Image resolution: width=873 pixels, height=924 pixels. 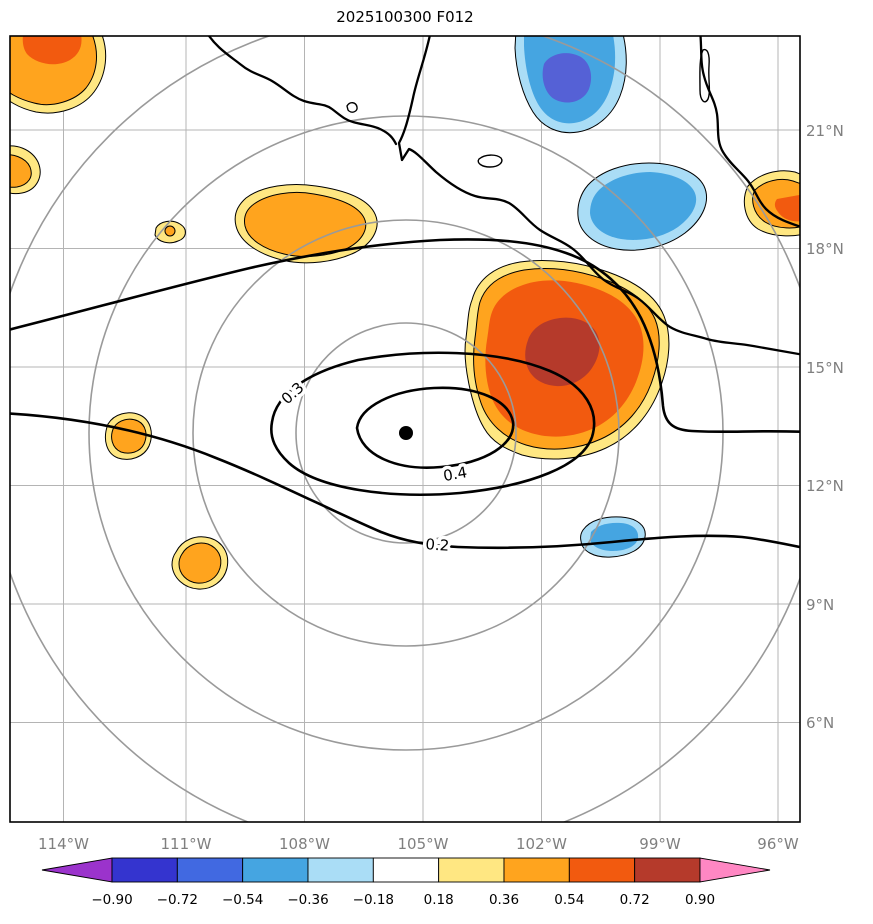 What do you see at coordinates (504, 900) in the screenshot?
I see `colorbar-tick: 0.36` at bounding box center [504, 900].